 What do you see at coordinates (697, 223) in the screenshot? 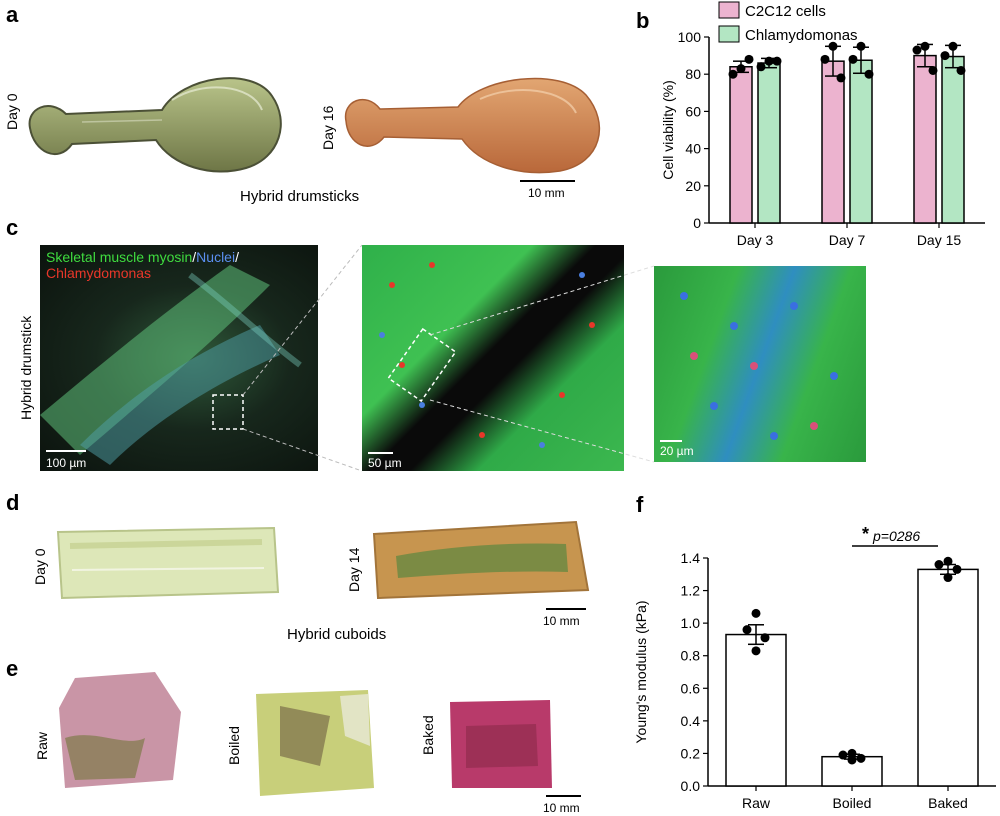
I see `y-tick-label: 0` at bounding box center [697, 223].